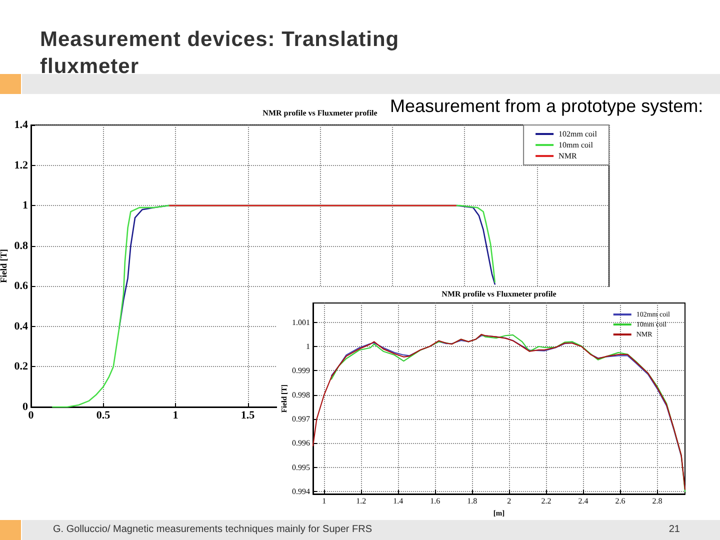 The width and height of the screenshot is (720, 540). What do you see at coordinates (546, 501) in the screenshot?
I see `x-tick-label: 2.2` at bounding box center [546, 501].